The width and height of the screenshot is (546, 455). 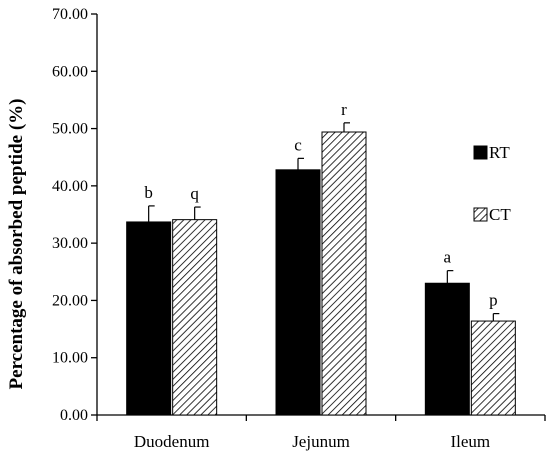 What do you see at coordinates (74, 415) in the screenshot?
I see `y-tick-label: 0.00` at bounding box center [74, 415].